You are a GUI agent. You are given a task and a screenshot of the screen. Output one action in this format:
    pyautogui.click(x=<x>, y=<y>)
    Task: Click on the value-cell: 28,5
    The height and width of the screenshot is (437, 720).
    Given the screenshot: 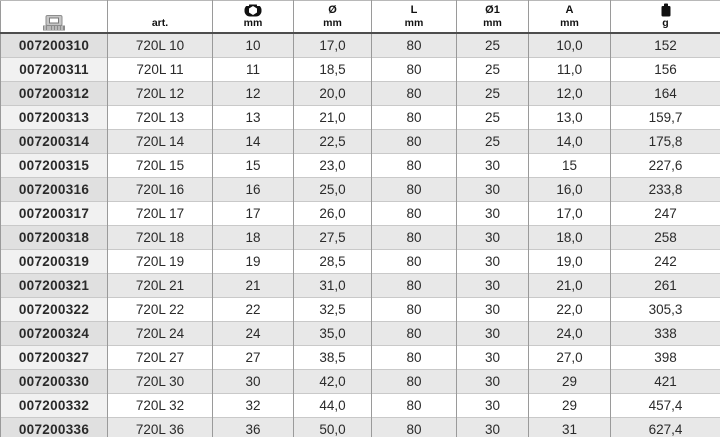 What is the action you would take?
    pyautogui.click(x=332, y=261)
    